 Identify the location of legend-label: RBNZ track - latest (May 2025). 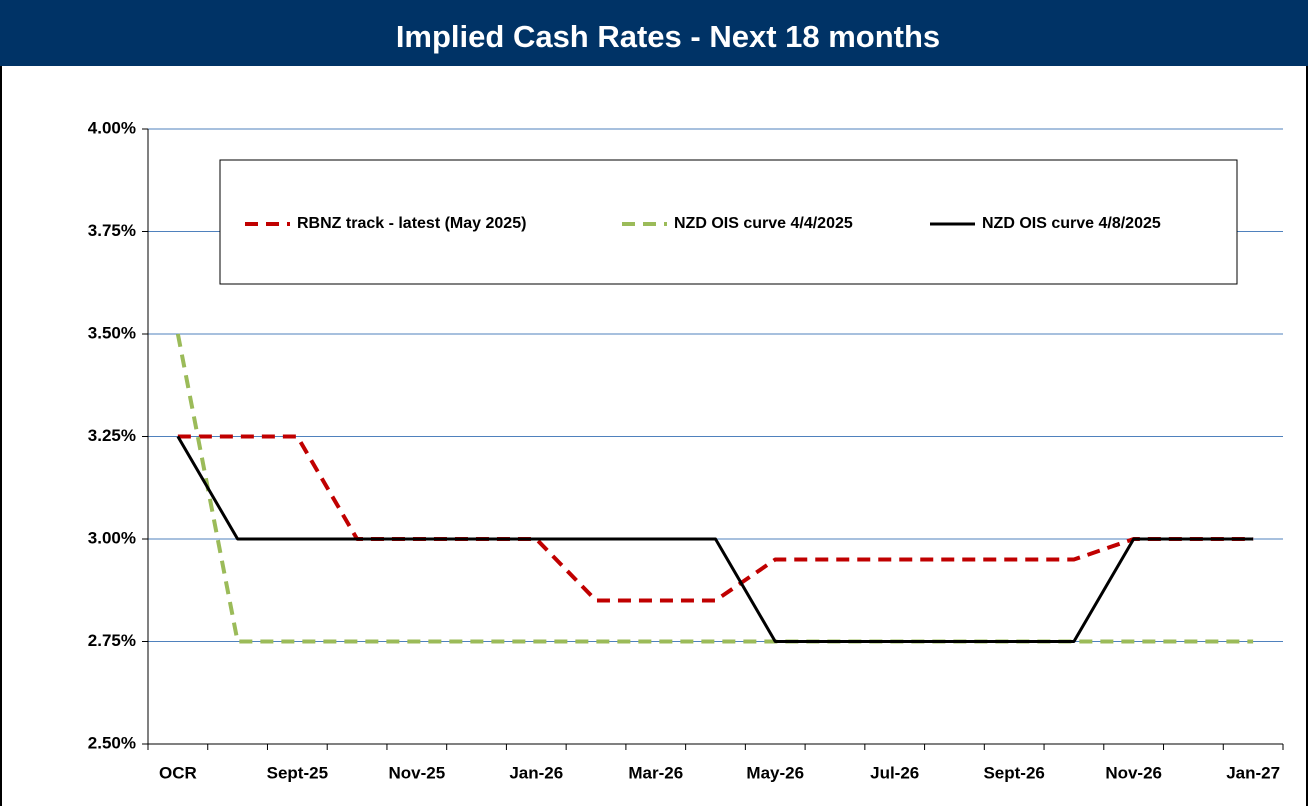
(411, 223).